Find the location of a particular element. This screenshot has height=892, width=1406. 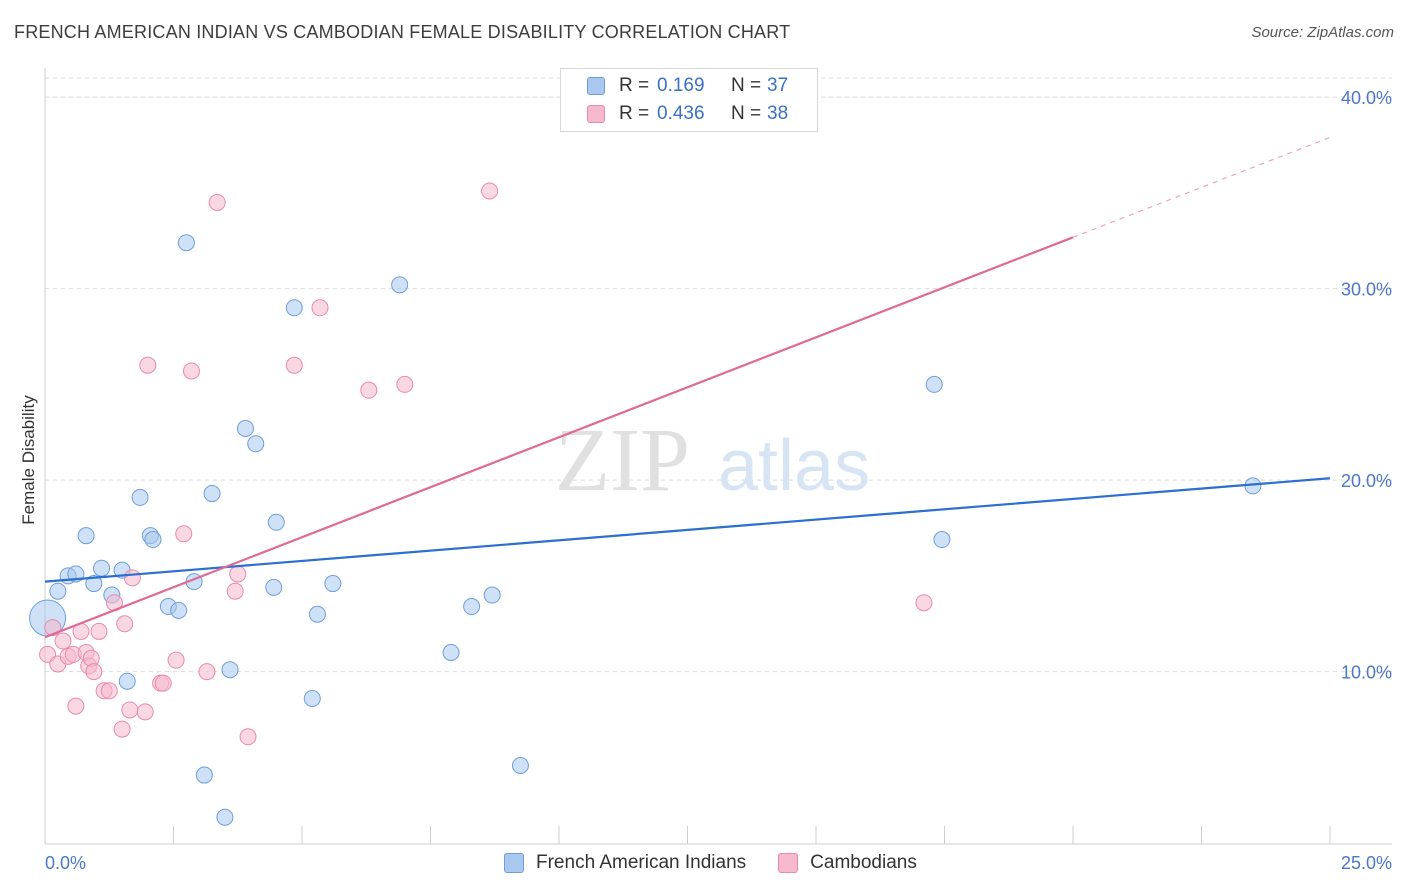

y-tick-label: 10.0% is located at coordinates (1366, 673).